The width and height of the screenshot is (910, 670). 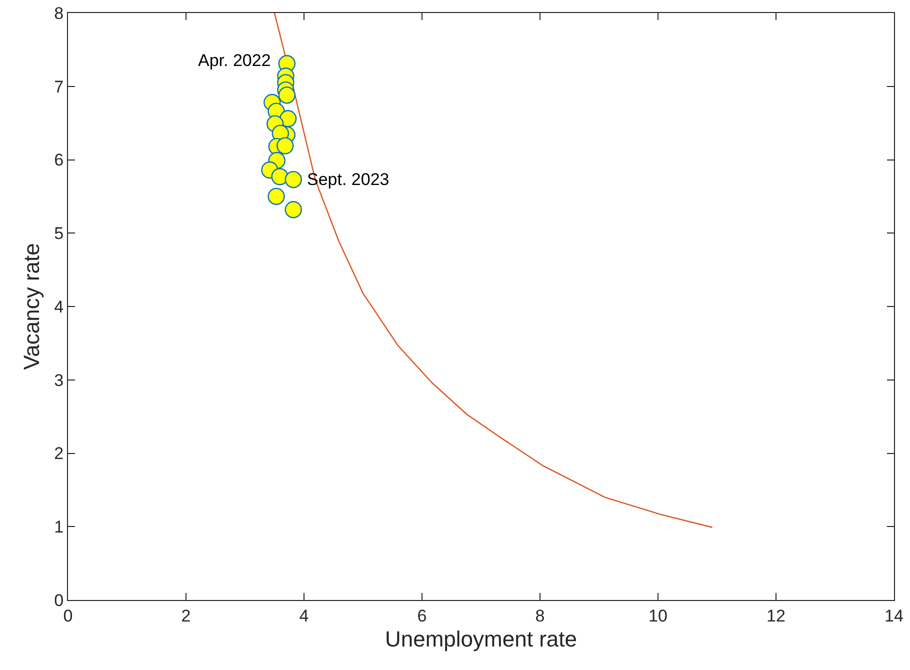 What do you see at coordinates (186, 616) in the screenshot?
I see `x-tick-label: 2` at bounding box center [186, 616].